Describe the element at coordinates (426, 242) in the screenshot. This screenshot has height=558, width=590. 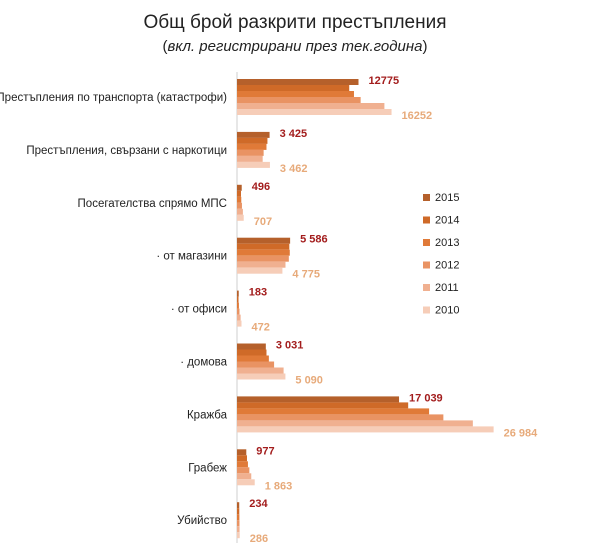
I see `legend-swatch-2013` at that location.